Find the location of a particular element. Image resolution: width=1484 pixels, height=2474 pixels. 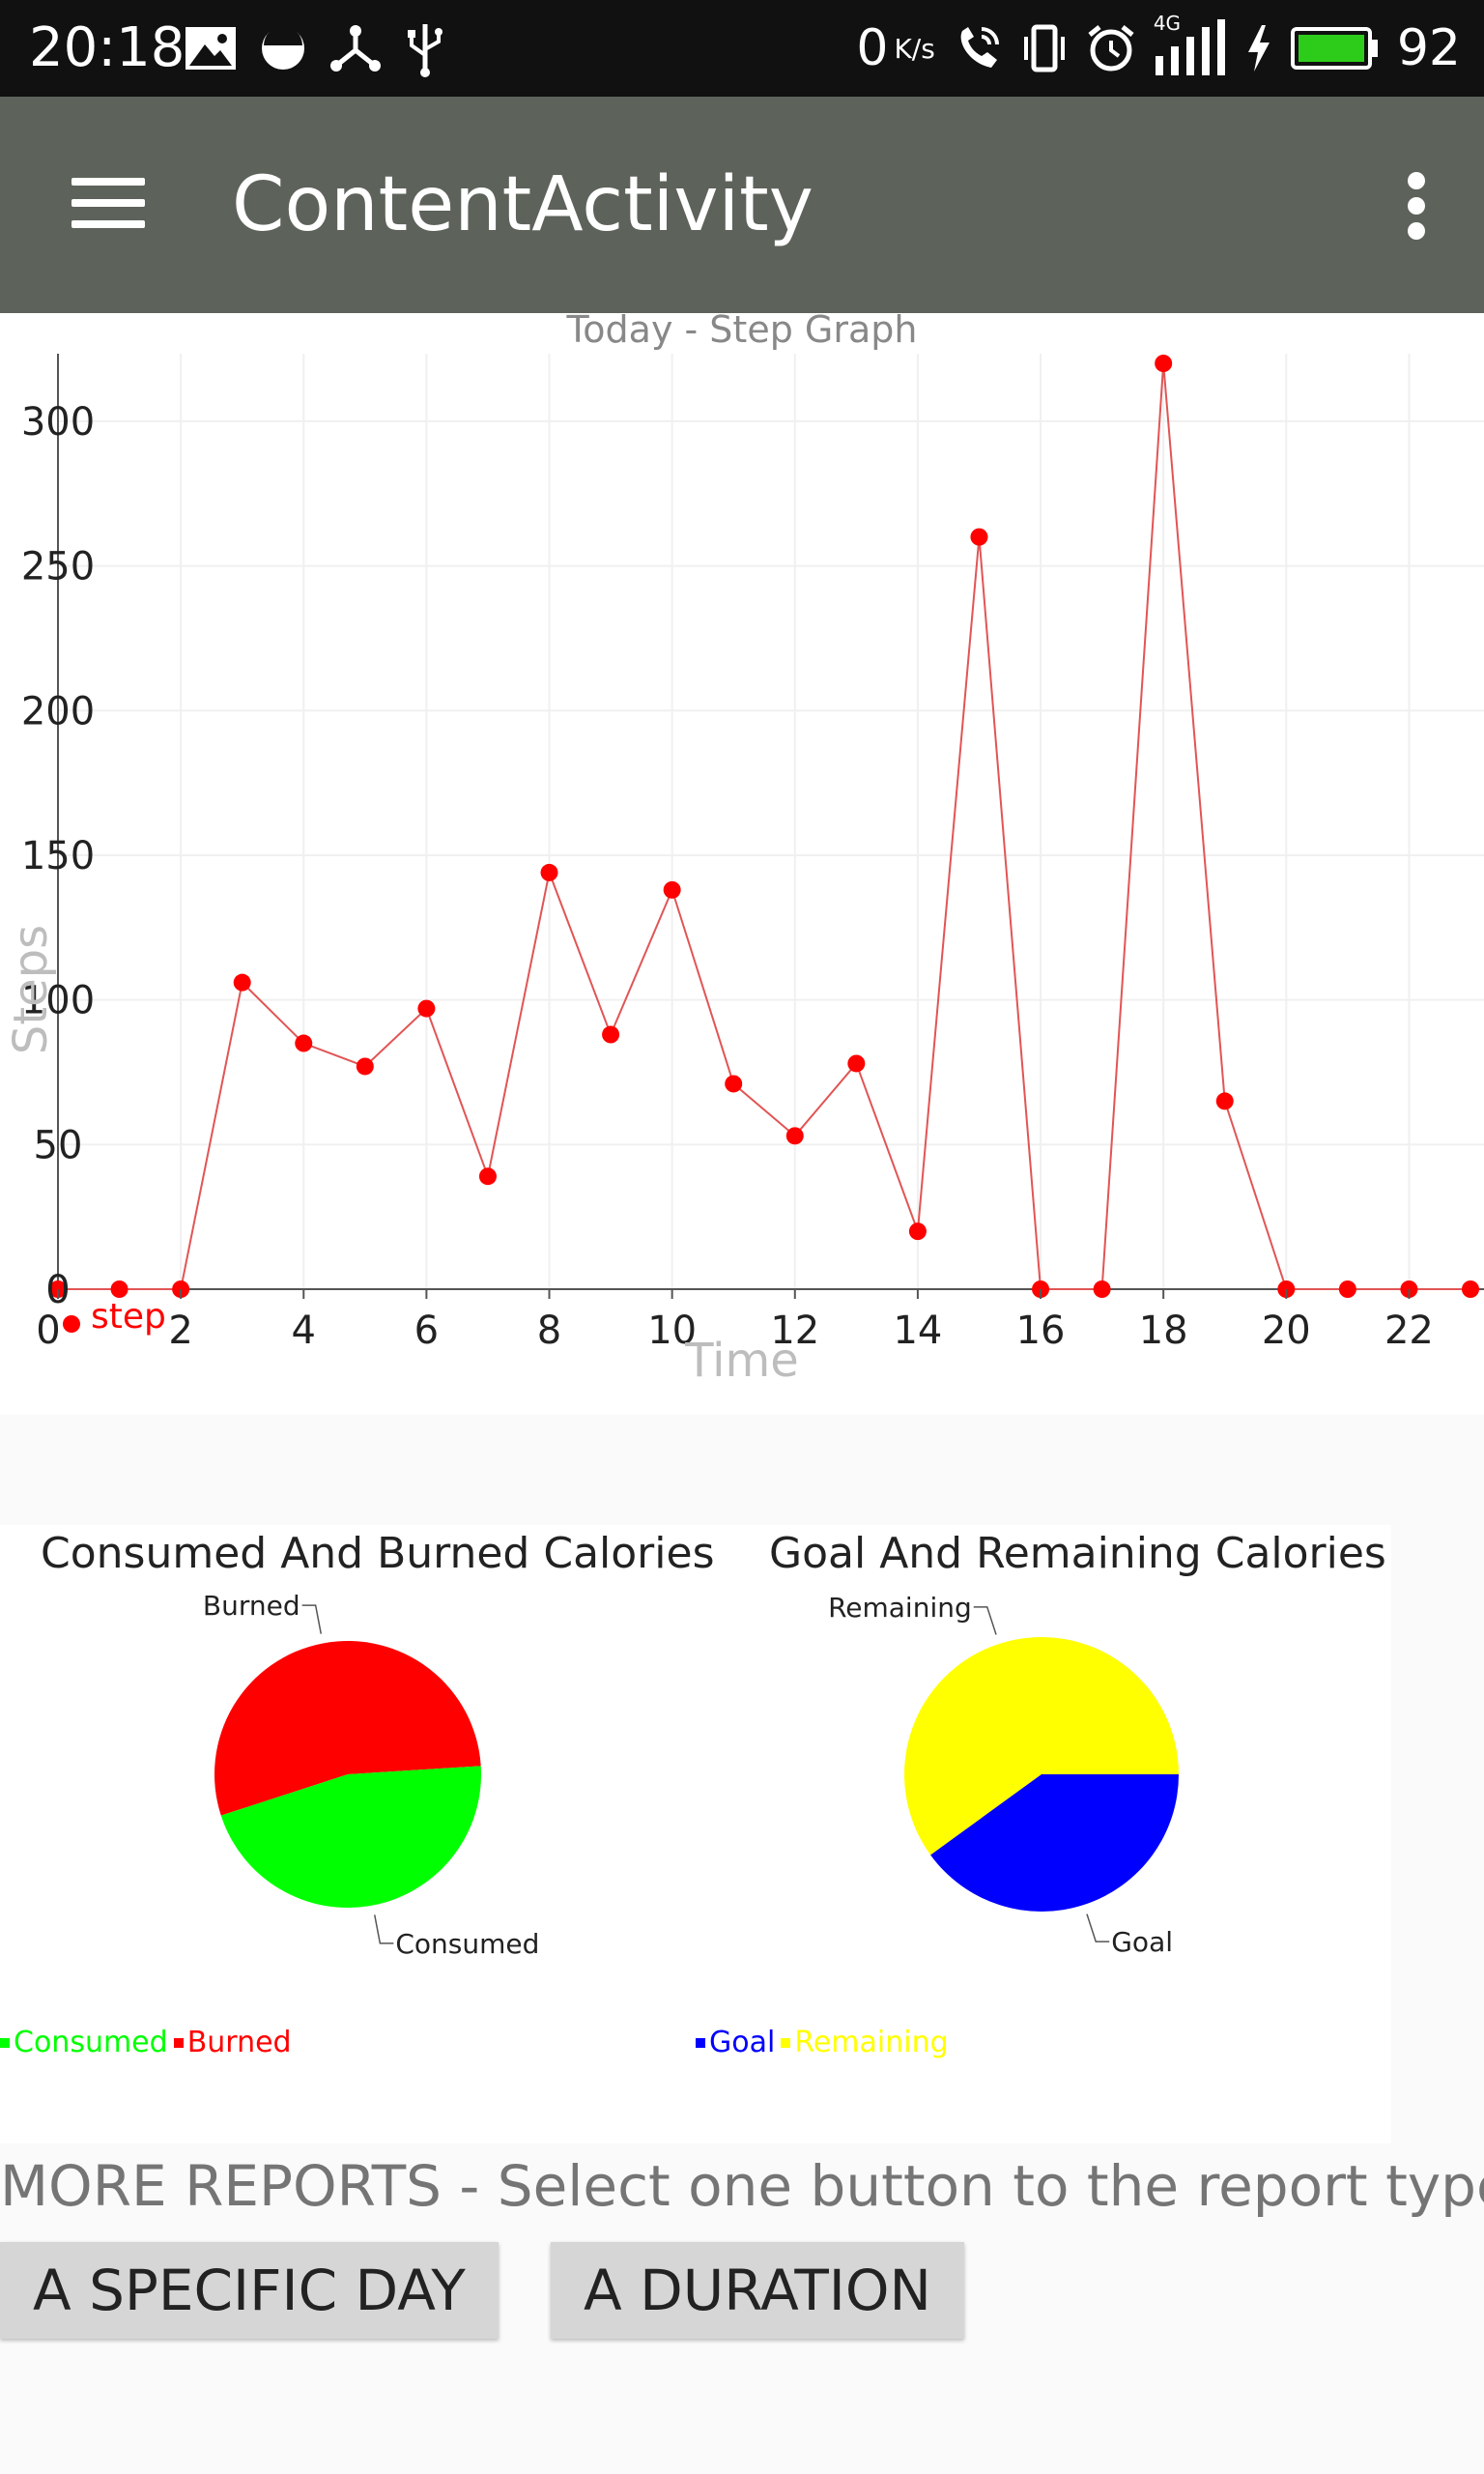

goal-remaining-title: Goal And Remaining Calories is located at coordinates (1077, 1554).